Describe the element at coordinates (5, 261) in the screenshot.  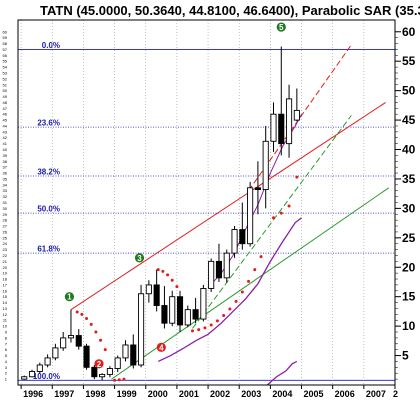
I see `y-minor-tick-label: 21` at that location.